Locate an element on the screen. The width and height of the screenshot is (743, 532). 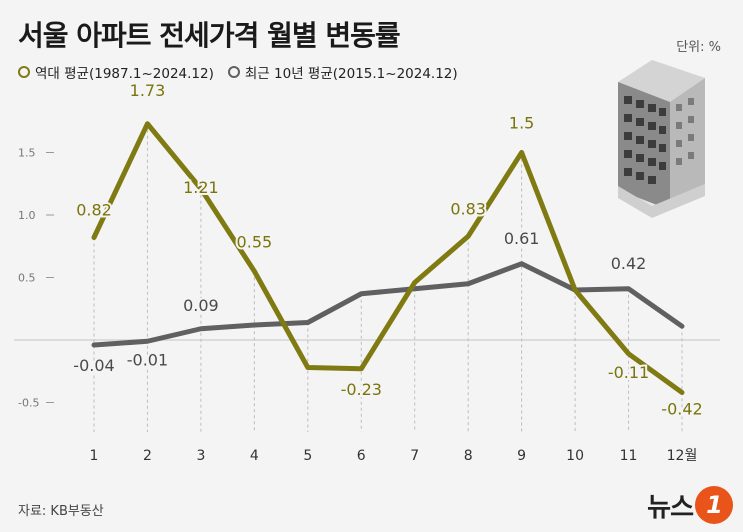
y-tick-label: 1.5 is located at coordinates (27, 153).